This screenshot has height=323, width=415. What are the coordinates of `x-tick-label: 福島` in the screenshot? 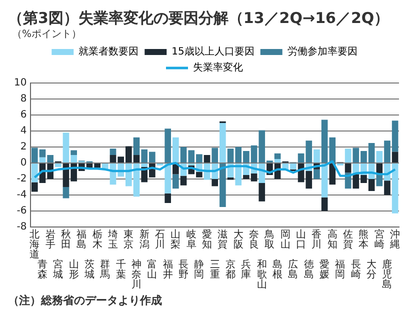 It's located at (81, 239).